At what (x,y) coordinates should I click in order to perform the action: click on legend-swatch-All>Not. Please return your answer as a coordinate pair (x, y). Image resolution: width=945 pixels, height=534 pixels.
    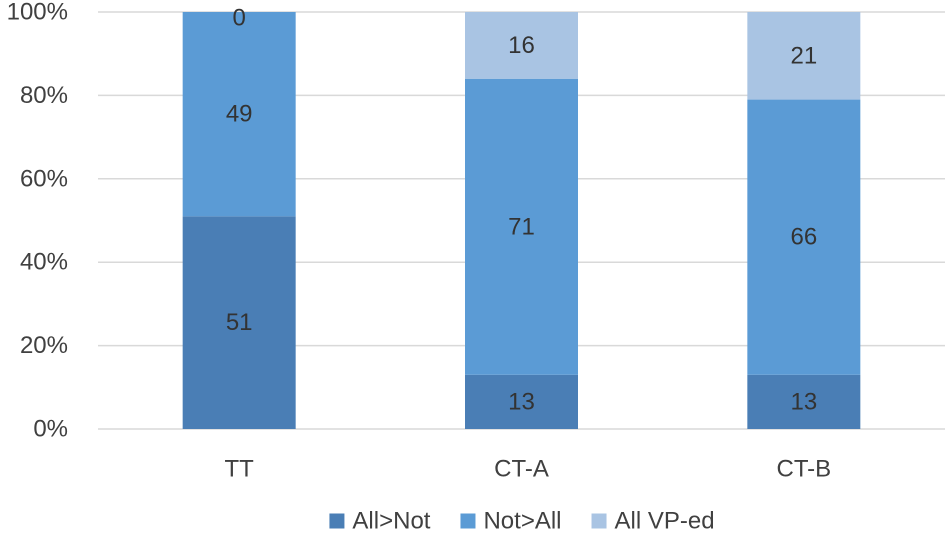
    Looking at the image, I should click on (337, 521).